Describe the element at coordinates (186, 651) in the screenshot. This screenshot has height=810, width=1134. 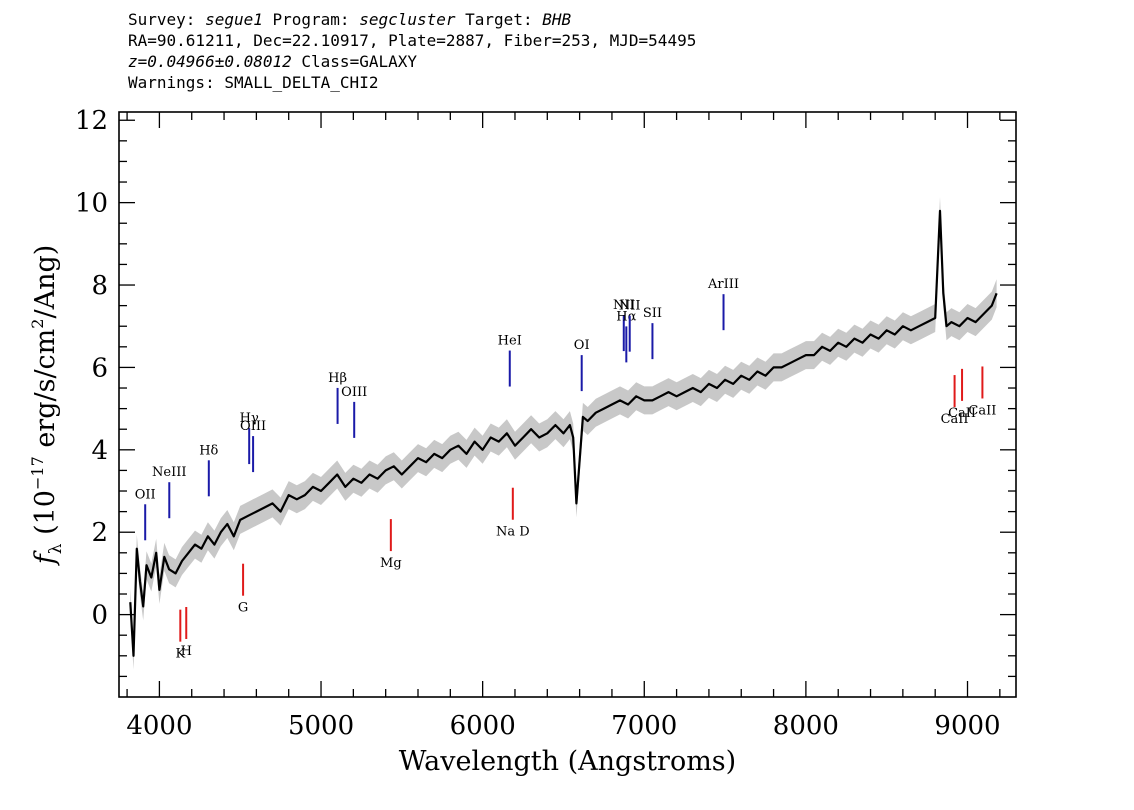
I see `absorption-line-label: H` at that location.